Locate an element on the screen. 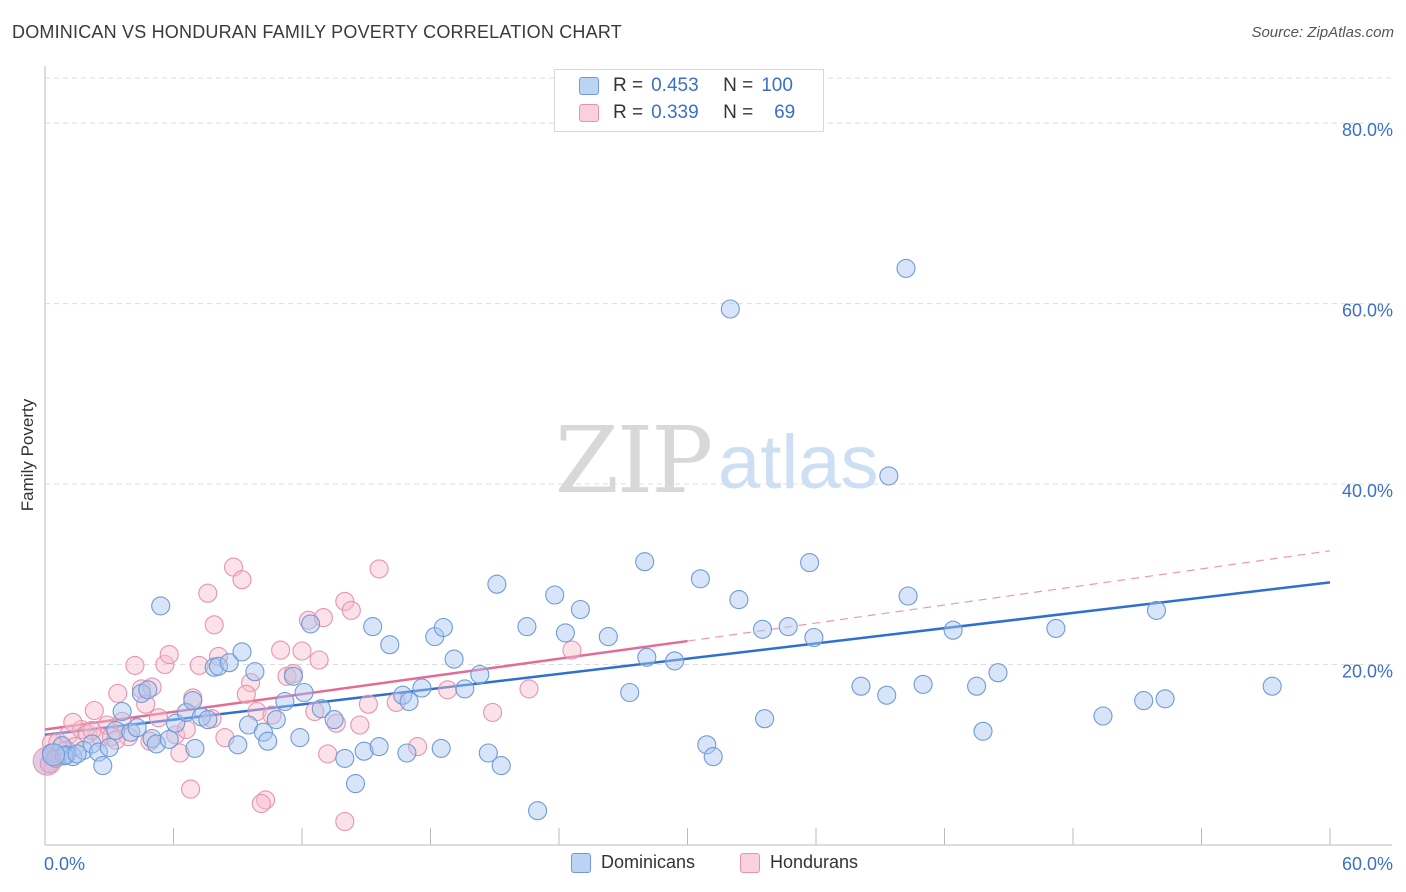  source-label: Source: ZipAtlas.com is located at coordinates (1322, 32).